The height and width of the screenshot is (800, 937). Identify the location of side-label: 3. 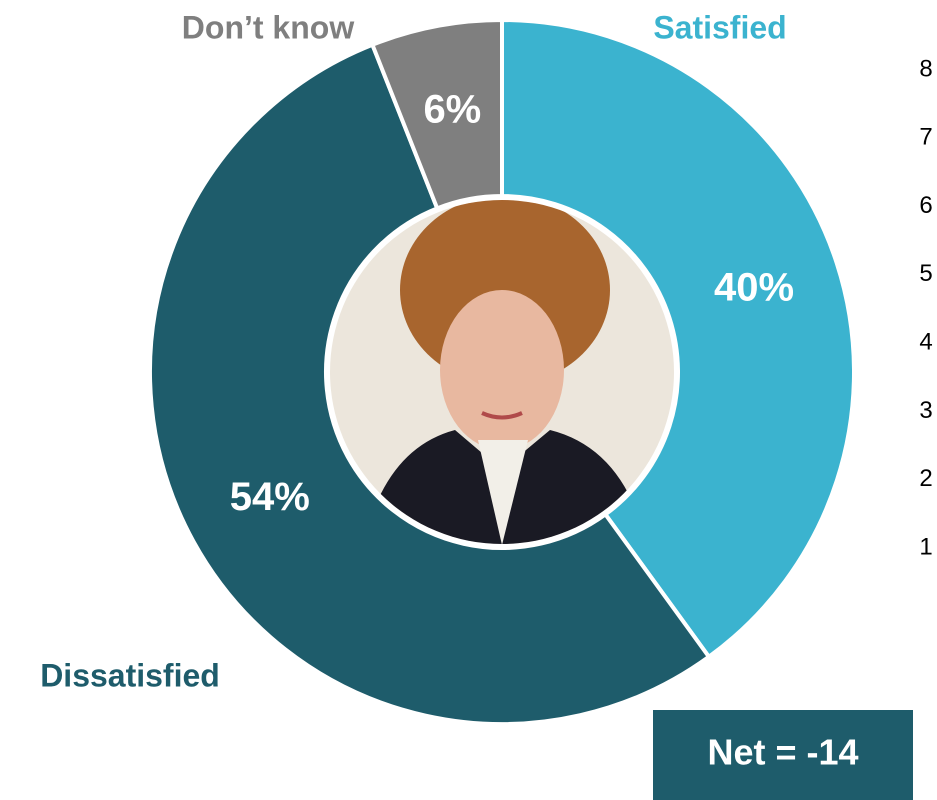
(925, 410).